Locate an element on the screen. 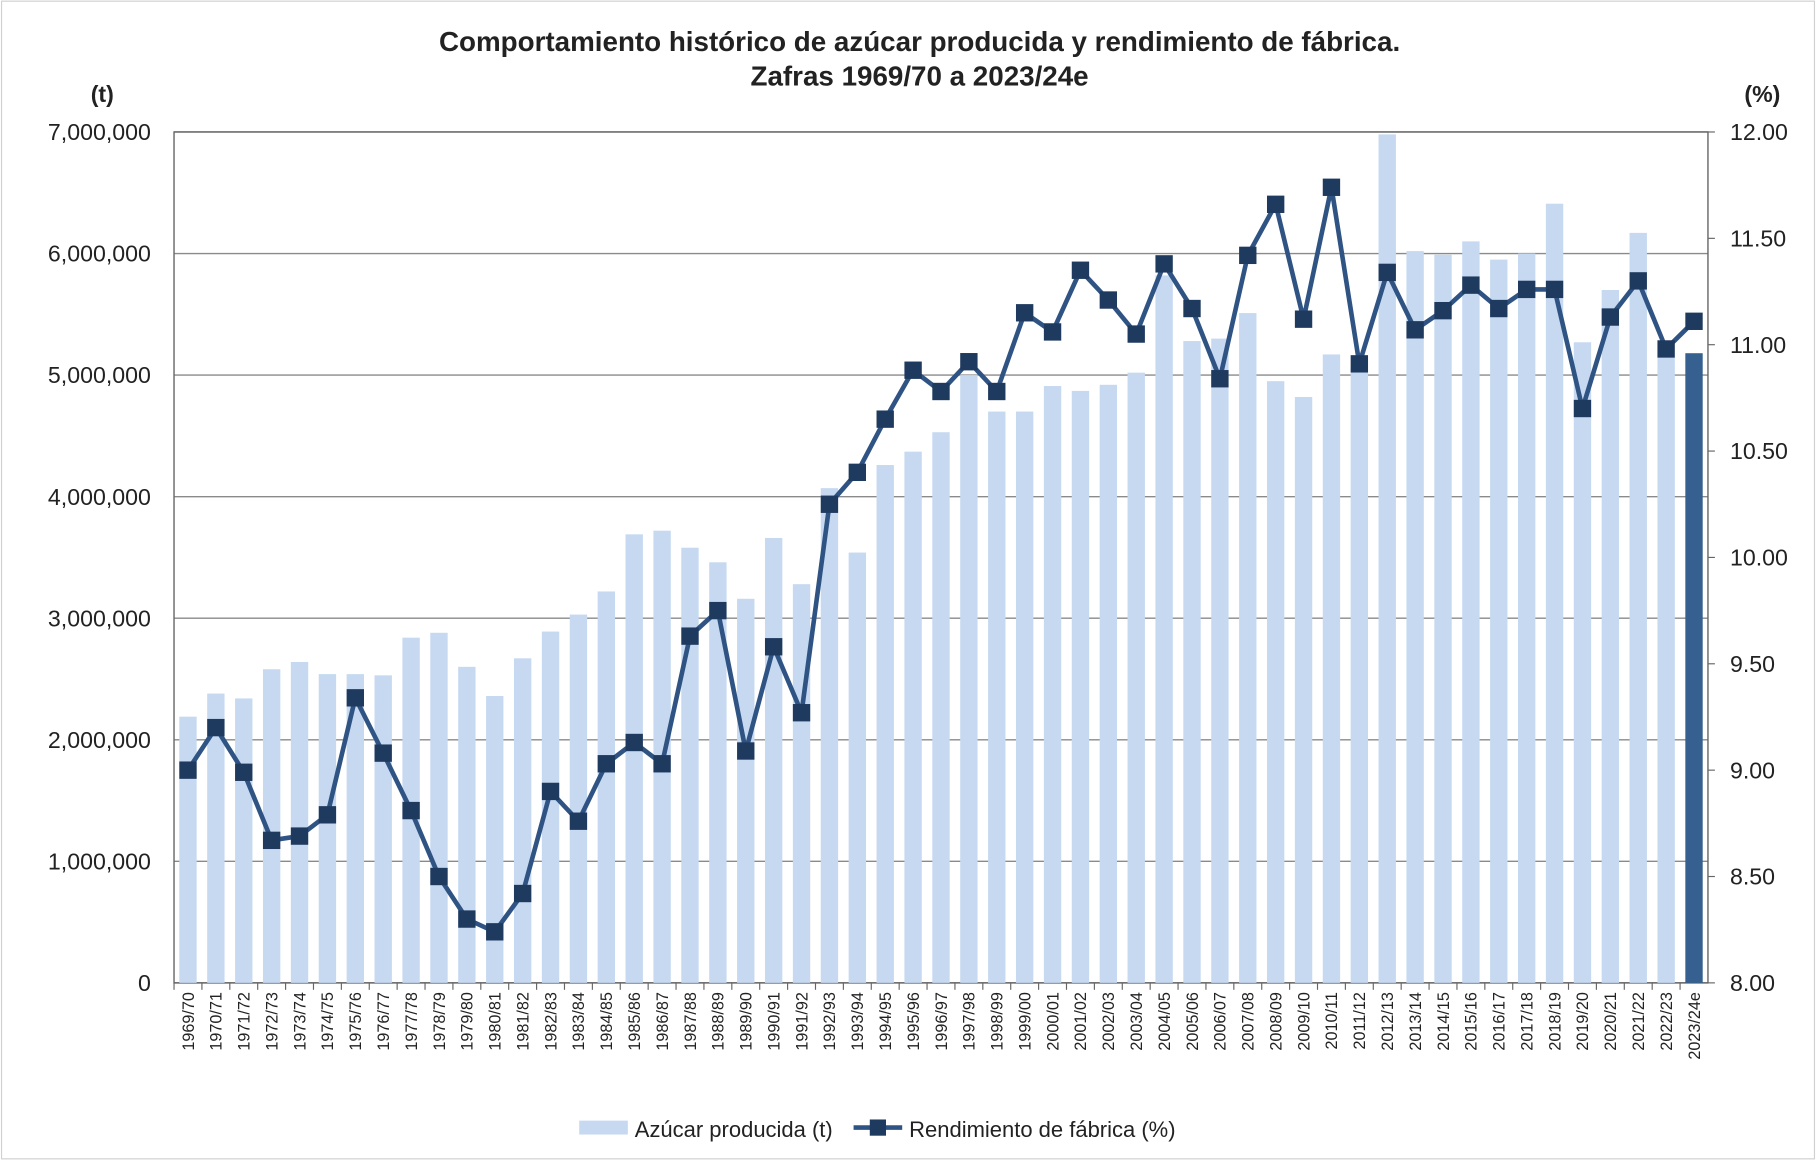 The width and height of the screenshot is (1816, 1160). x-tick-label: 2021/22 is located at coordinates (1639, 1021).